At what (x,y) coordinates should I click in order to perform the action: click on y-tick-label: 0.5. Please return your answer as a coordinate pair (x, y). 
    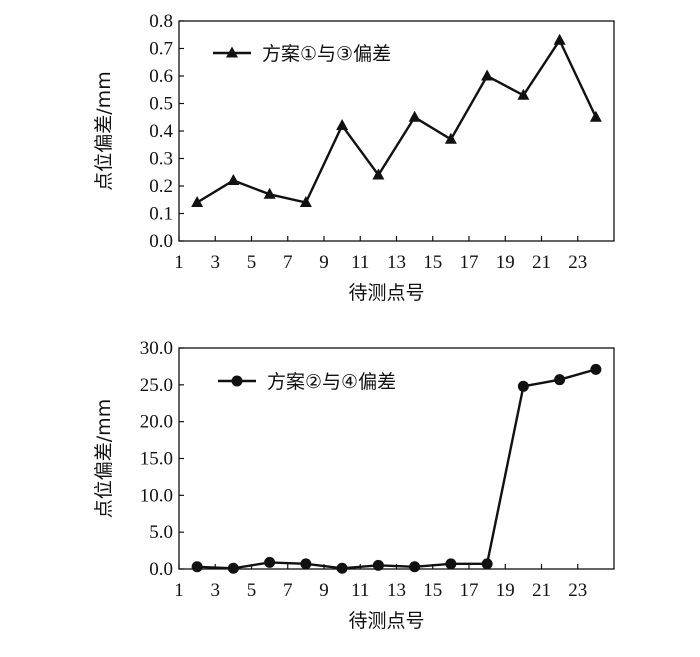
    Looking at the image, I should click on (161, 104).